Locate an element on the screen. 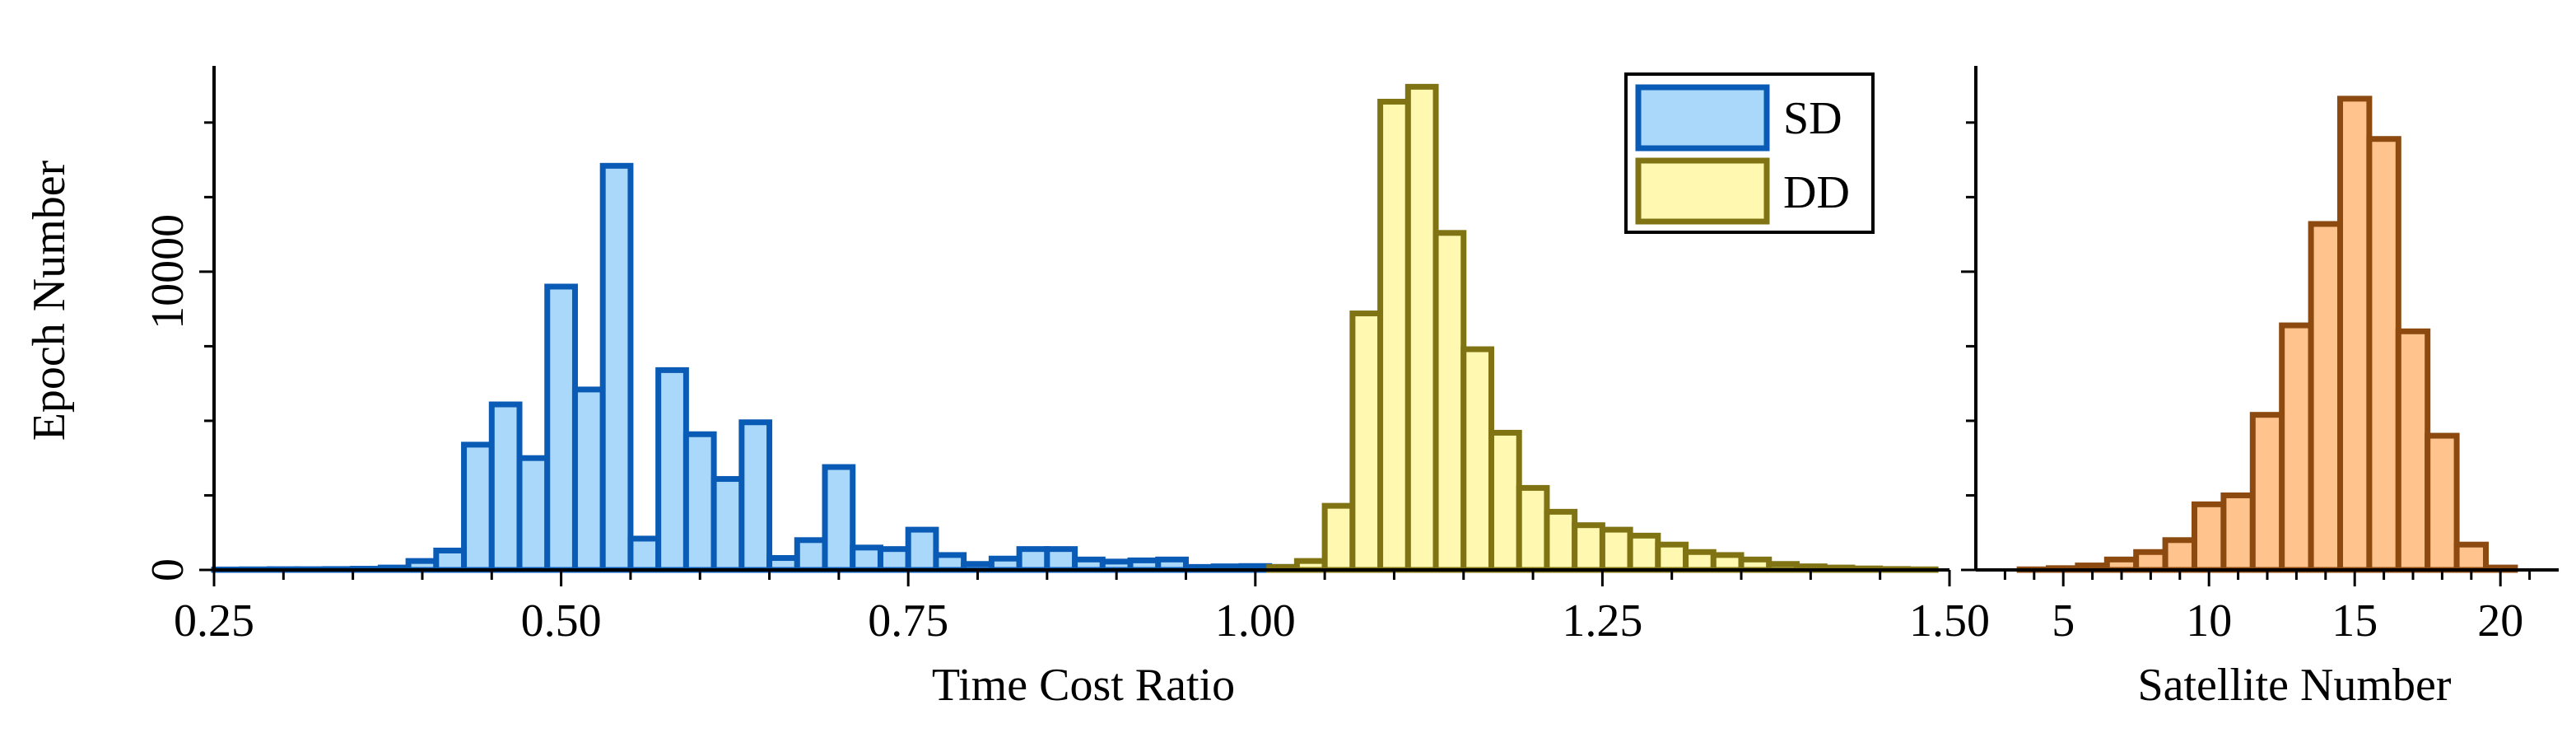  legend: SD DD is located at coordinates (1749, 153).